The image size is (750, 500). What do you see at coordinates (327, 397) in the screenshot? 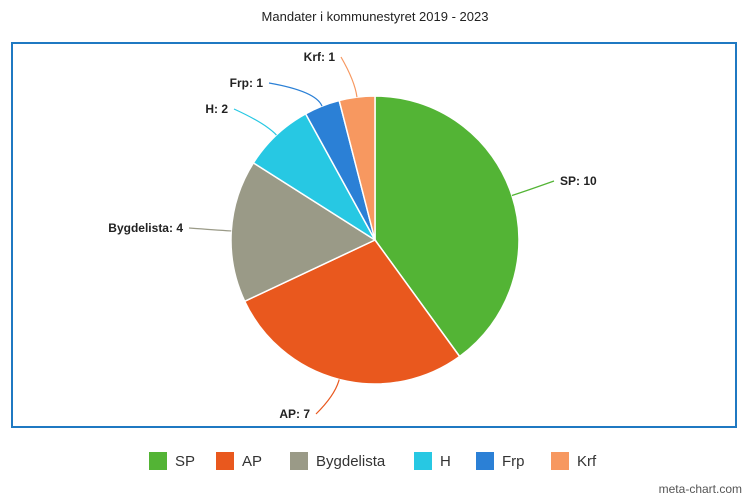
I see `connector-ap` at bounding box center [327, 397].